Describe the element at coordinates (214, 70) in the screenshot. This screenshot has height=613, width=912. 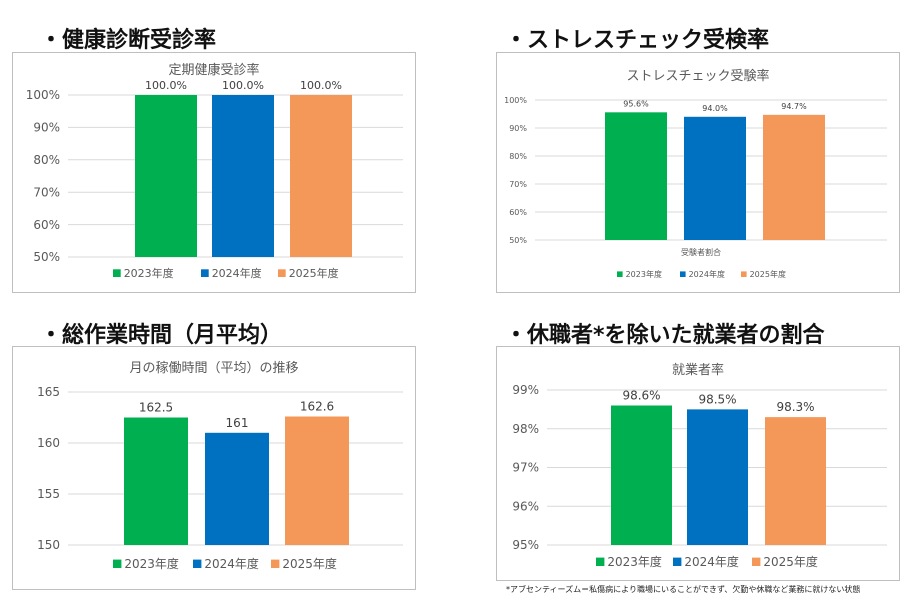
I see `chart-title: 定期健康受診率` at that location.